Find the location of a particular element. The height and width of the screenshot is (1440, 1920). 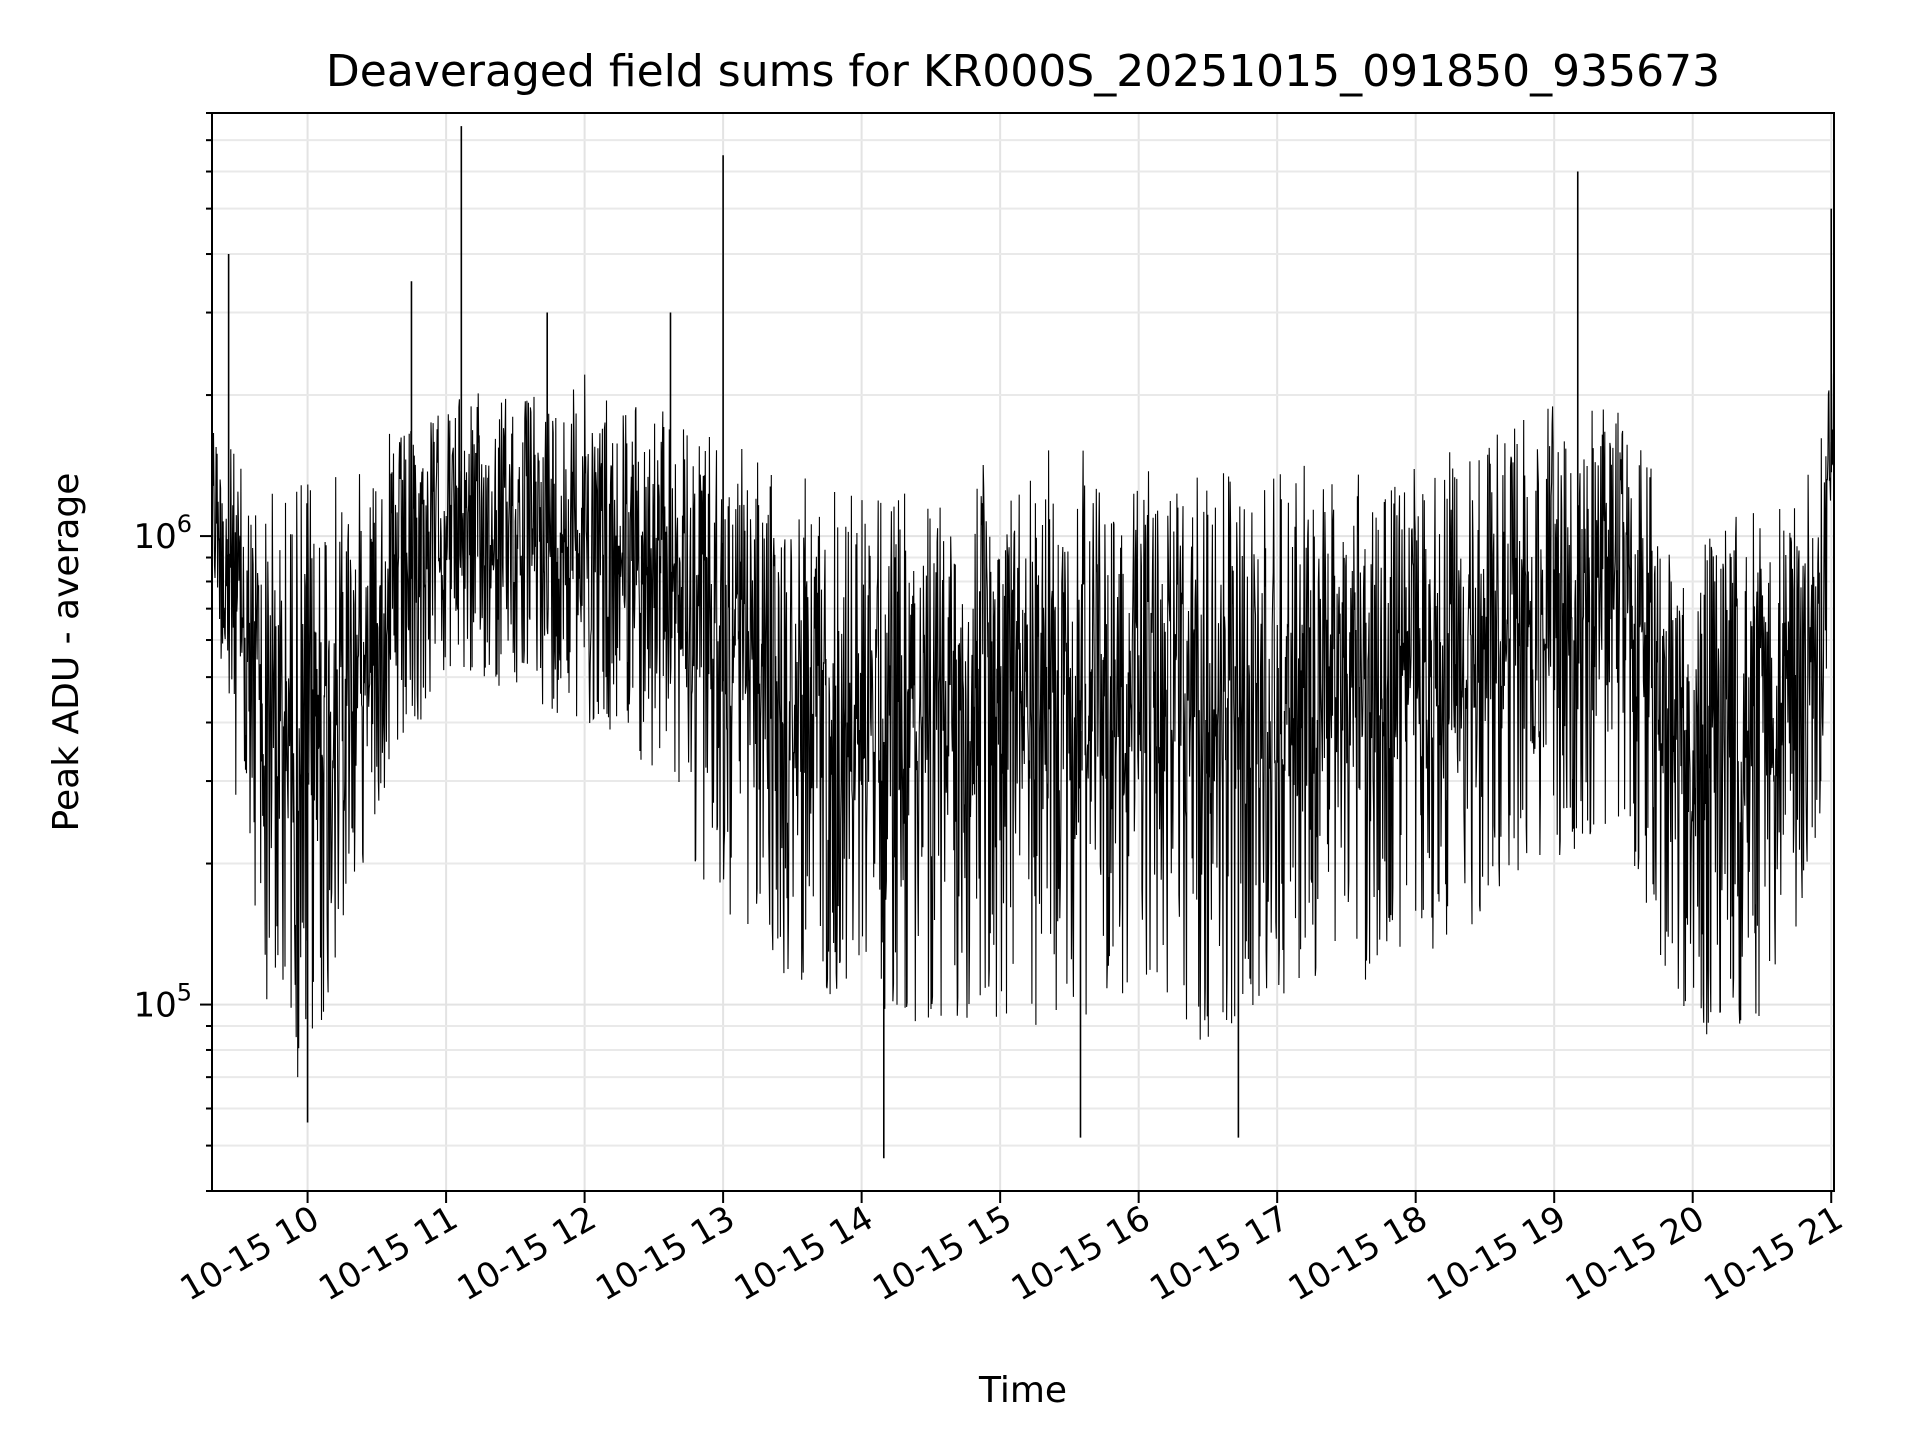

x-tick-label: 10-15 14 is located at coordinates (804, 1253).